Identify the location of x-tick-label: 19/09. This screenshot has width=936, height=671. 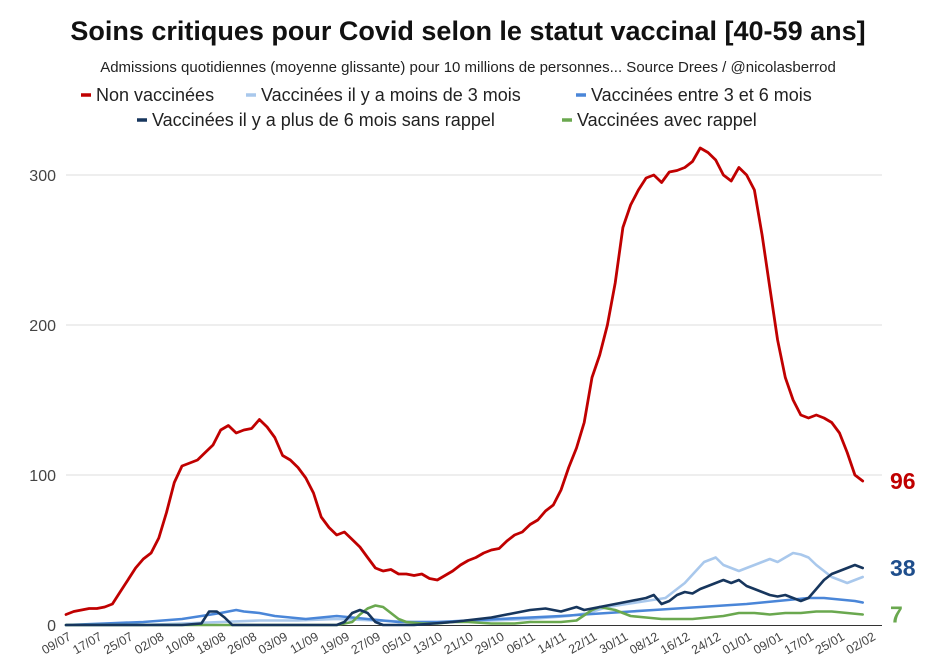
(335, 643).